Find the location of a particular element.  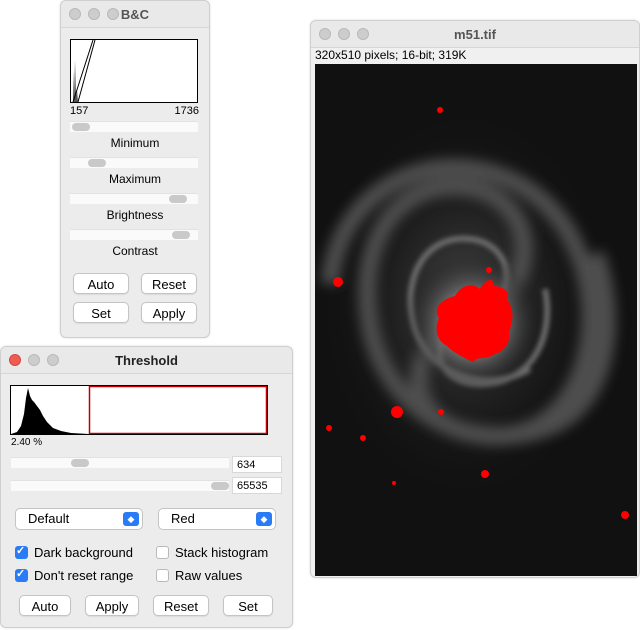

dont-reset-range-checkbox is located at coordinates (21, 574).